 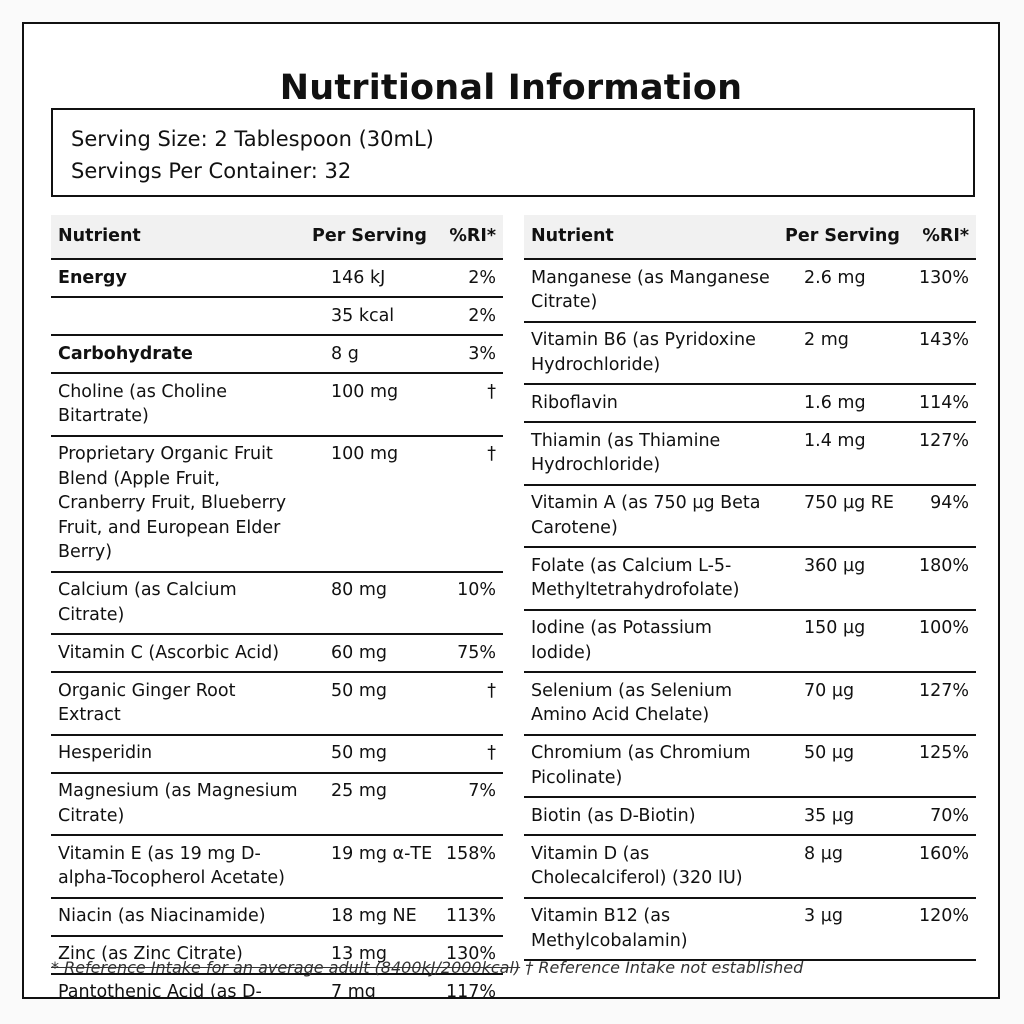 I want to click on nutrient-name: Manganese (as Manganese Citrate), so click(x=651, y=291).